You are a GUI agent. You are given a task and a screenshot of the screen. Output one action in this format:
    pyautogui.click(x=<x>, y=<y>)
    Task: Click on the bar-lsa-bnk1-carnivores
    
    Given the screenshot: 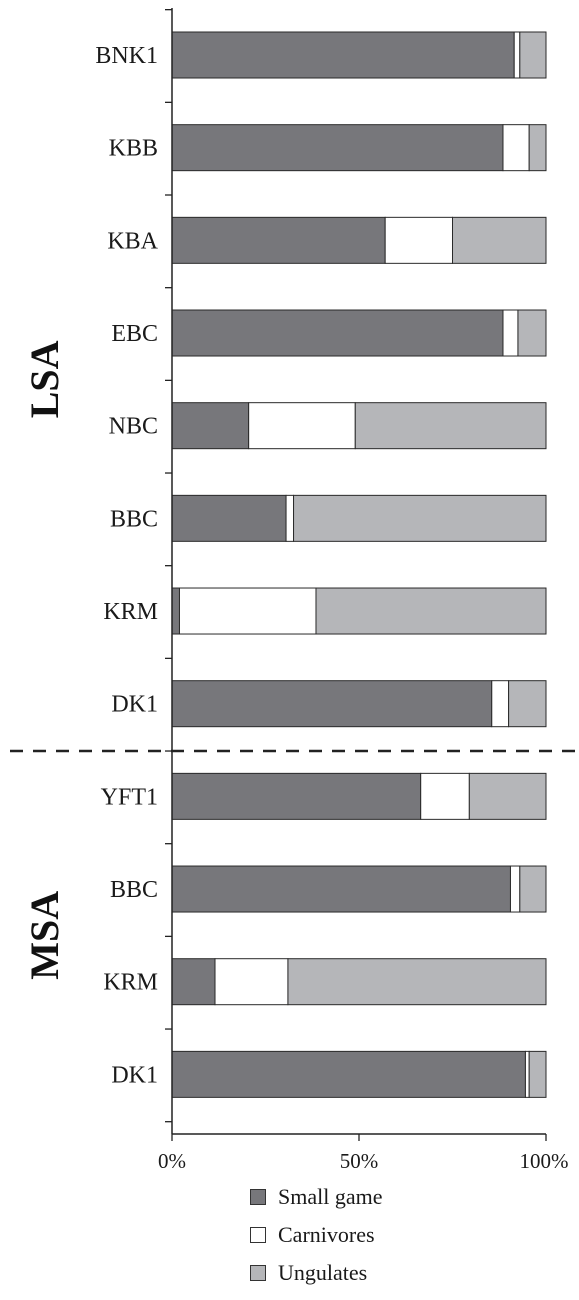 What is the action you would take?
    pyautogui.click(x=517, y=55)
    